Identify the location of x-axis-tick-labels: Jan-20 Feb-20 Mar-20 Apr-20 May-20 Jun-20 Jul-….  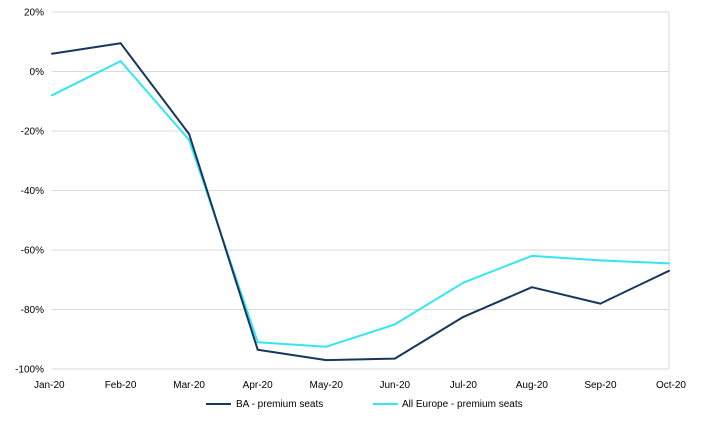
(360, 385).